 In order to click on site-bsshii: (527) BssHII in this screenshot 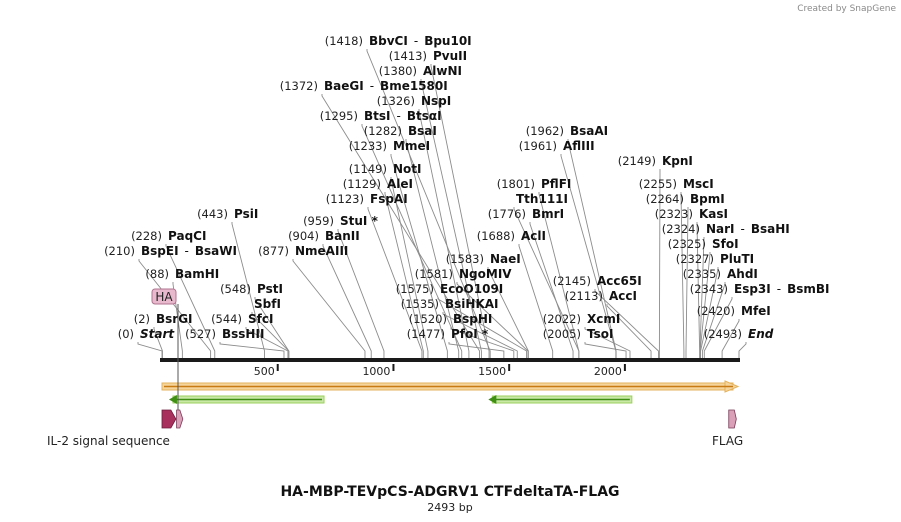, I will do `click(224, 334)`.